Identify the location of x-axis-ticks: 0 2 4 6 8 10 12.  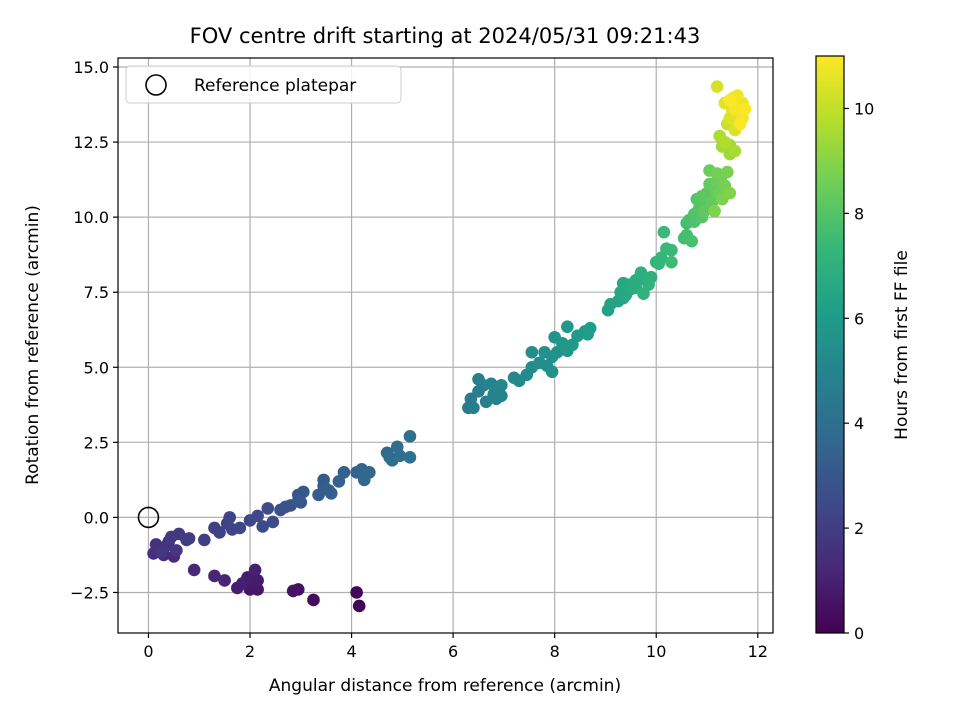
(455, 647).